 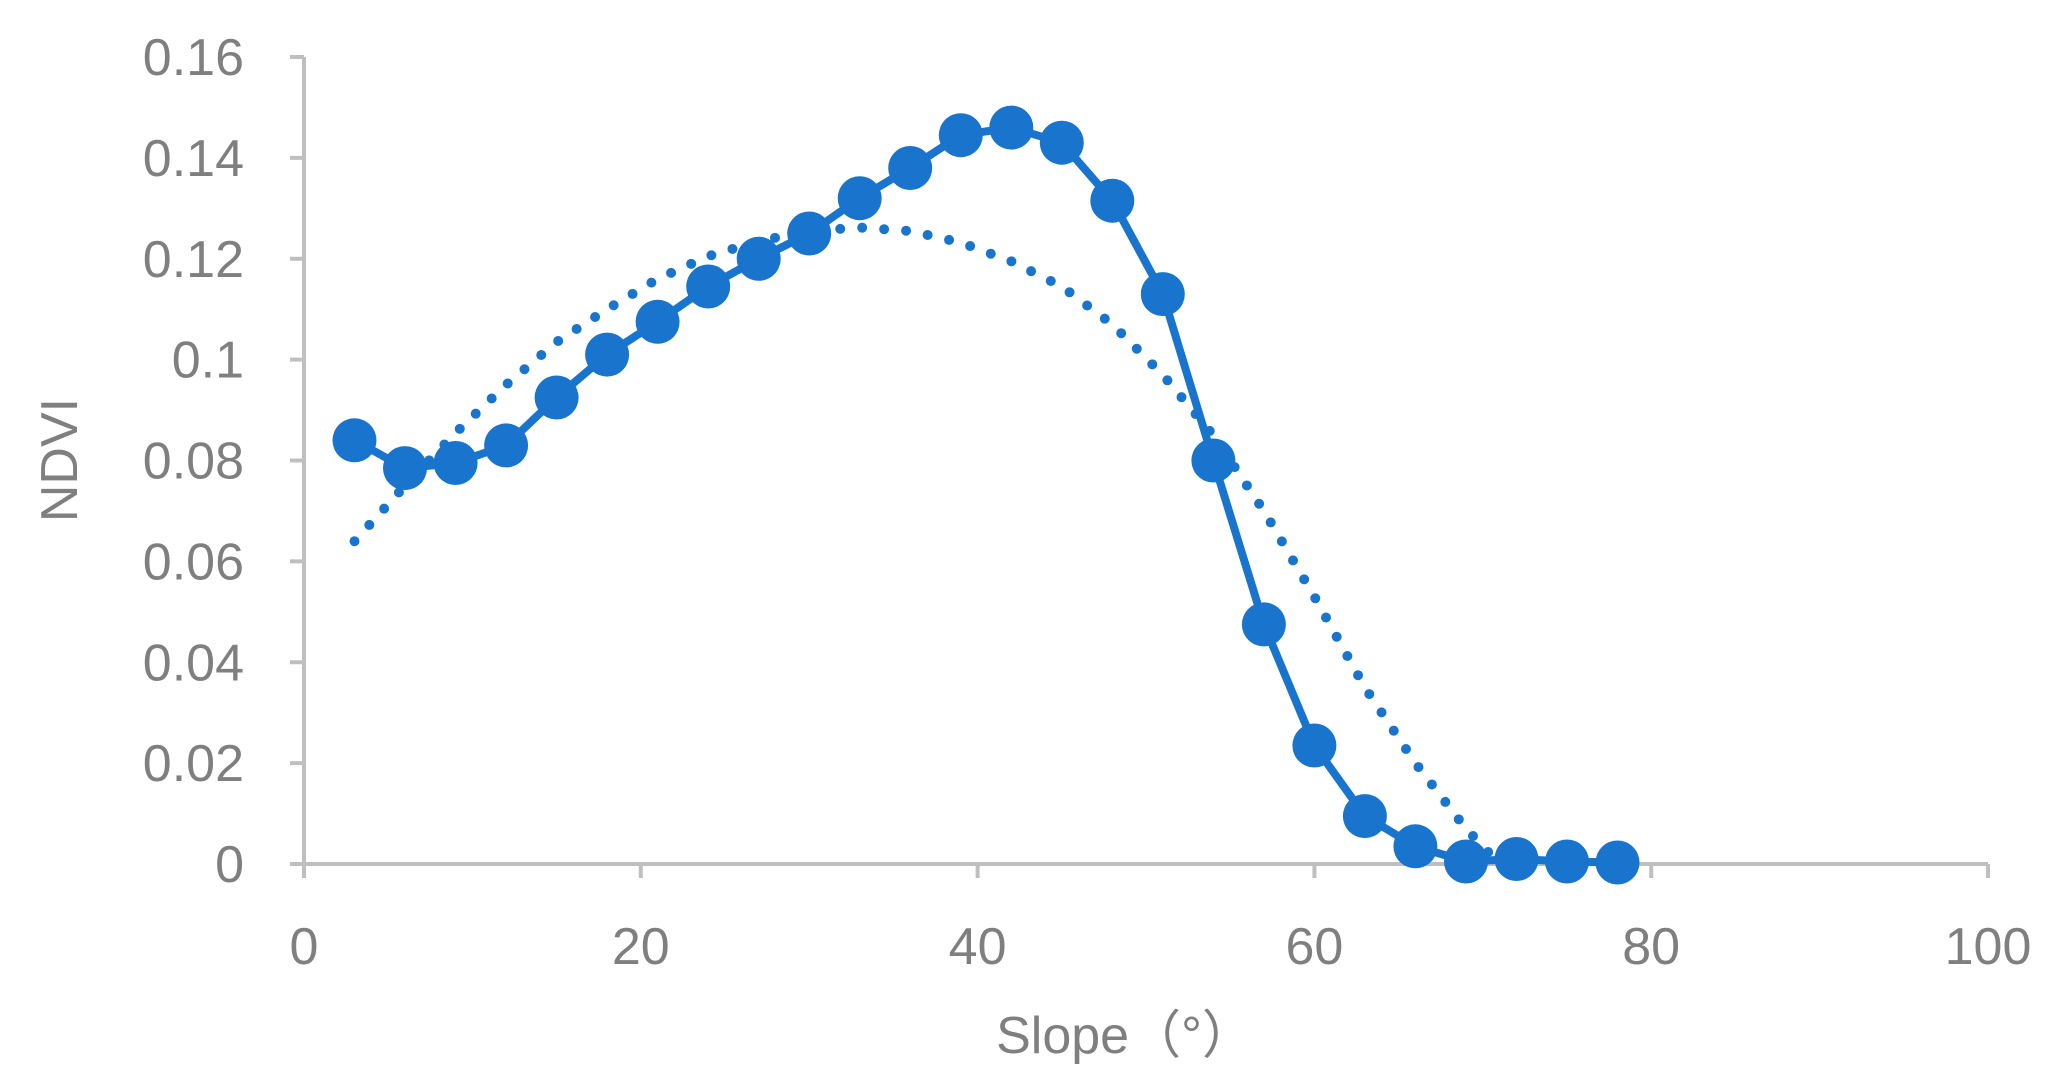 What do you see at coordinates (193, 58) in the screenshot?
I see `y-tick-label: 0.16` at bounding box center [193, 58].